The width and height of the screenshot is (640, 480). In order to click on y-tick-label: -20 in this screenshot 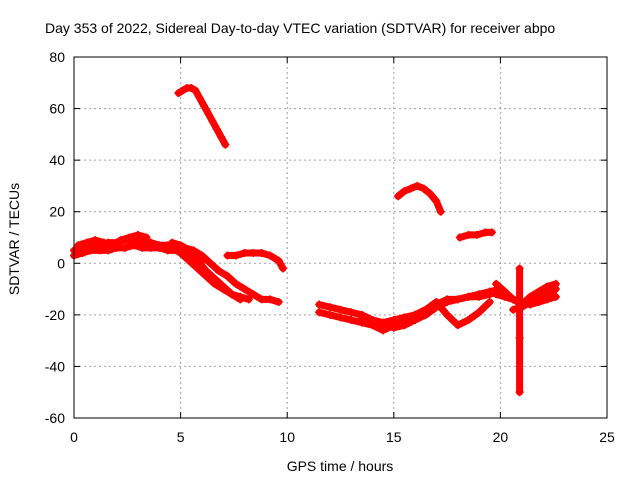, I will do `click(55, 315)`.